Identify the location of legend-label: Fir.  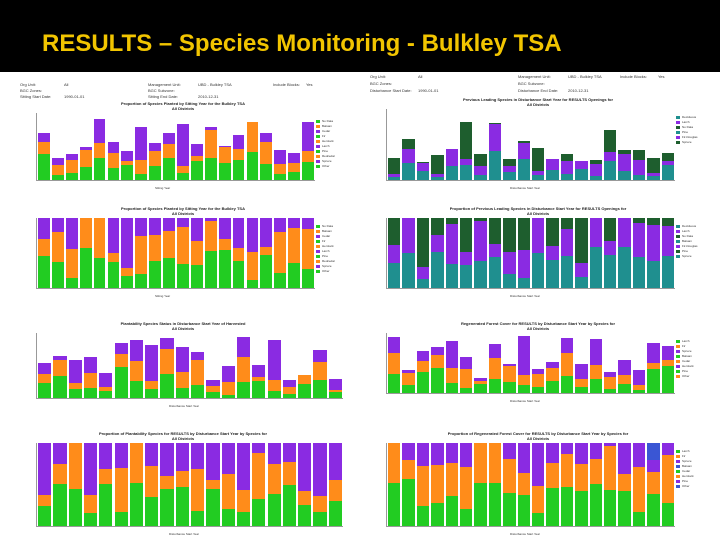
(684, 456).